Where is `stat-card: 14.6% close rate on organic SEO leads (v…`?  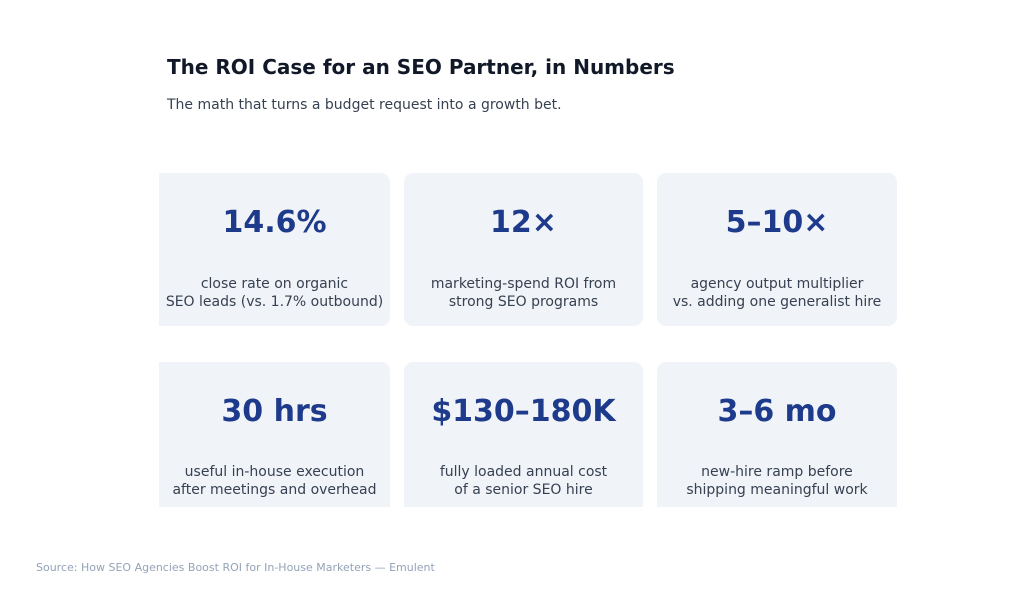
stat-card: 14.6% close rate on organic SEO leads (v… is located at coordinates (274, 249).